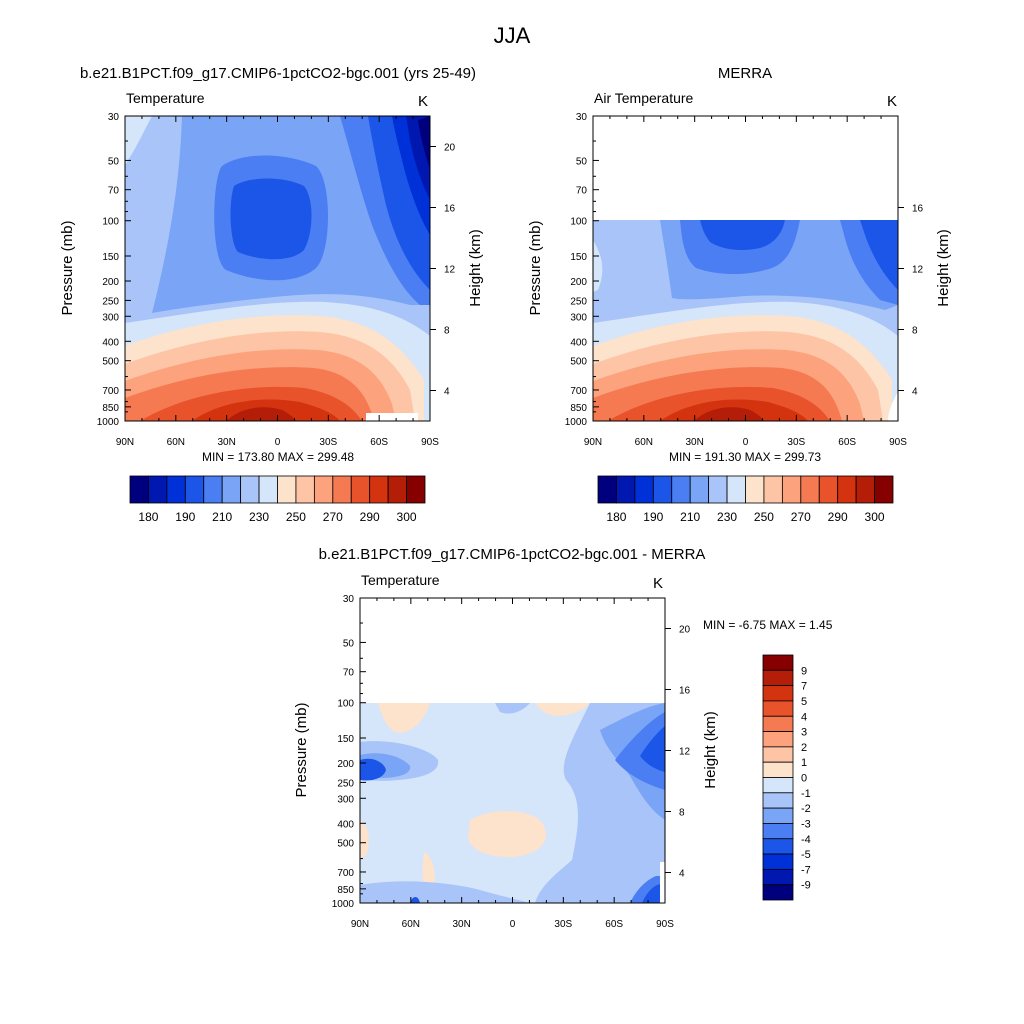 The height and width of the screenshot is (1024, 1024). I want to click on model-ytick-label-1000: 1000, so click(108, 422).